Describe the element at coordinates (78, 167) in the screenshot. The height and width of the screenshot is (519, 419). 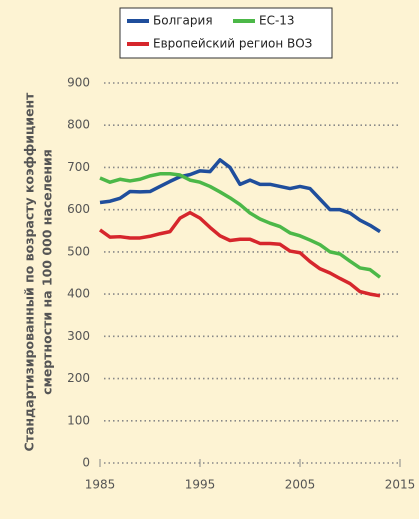
I see `y-tick-label: 700` at that location.